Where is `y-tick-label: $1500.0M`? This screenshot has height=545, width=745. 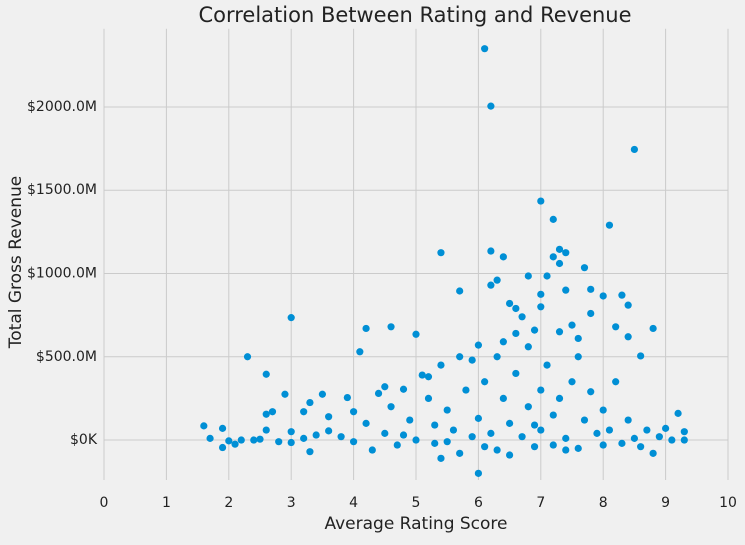 y-tick-label: $1500.0M is located at coordinates (62, 190).